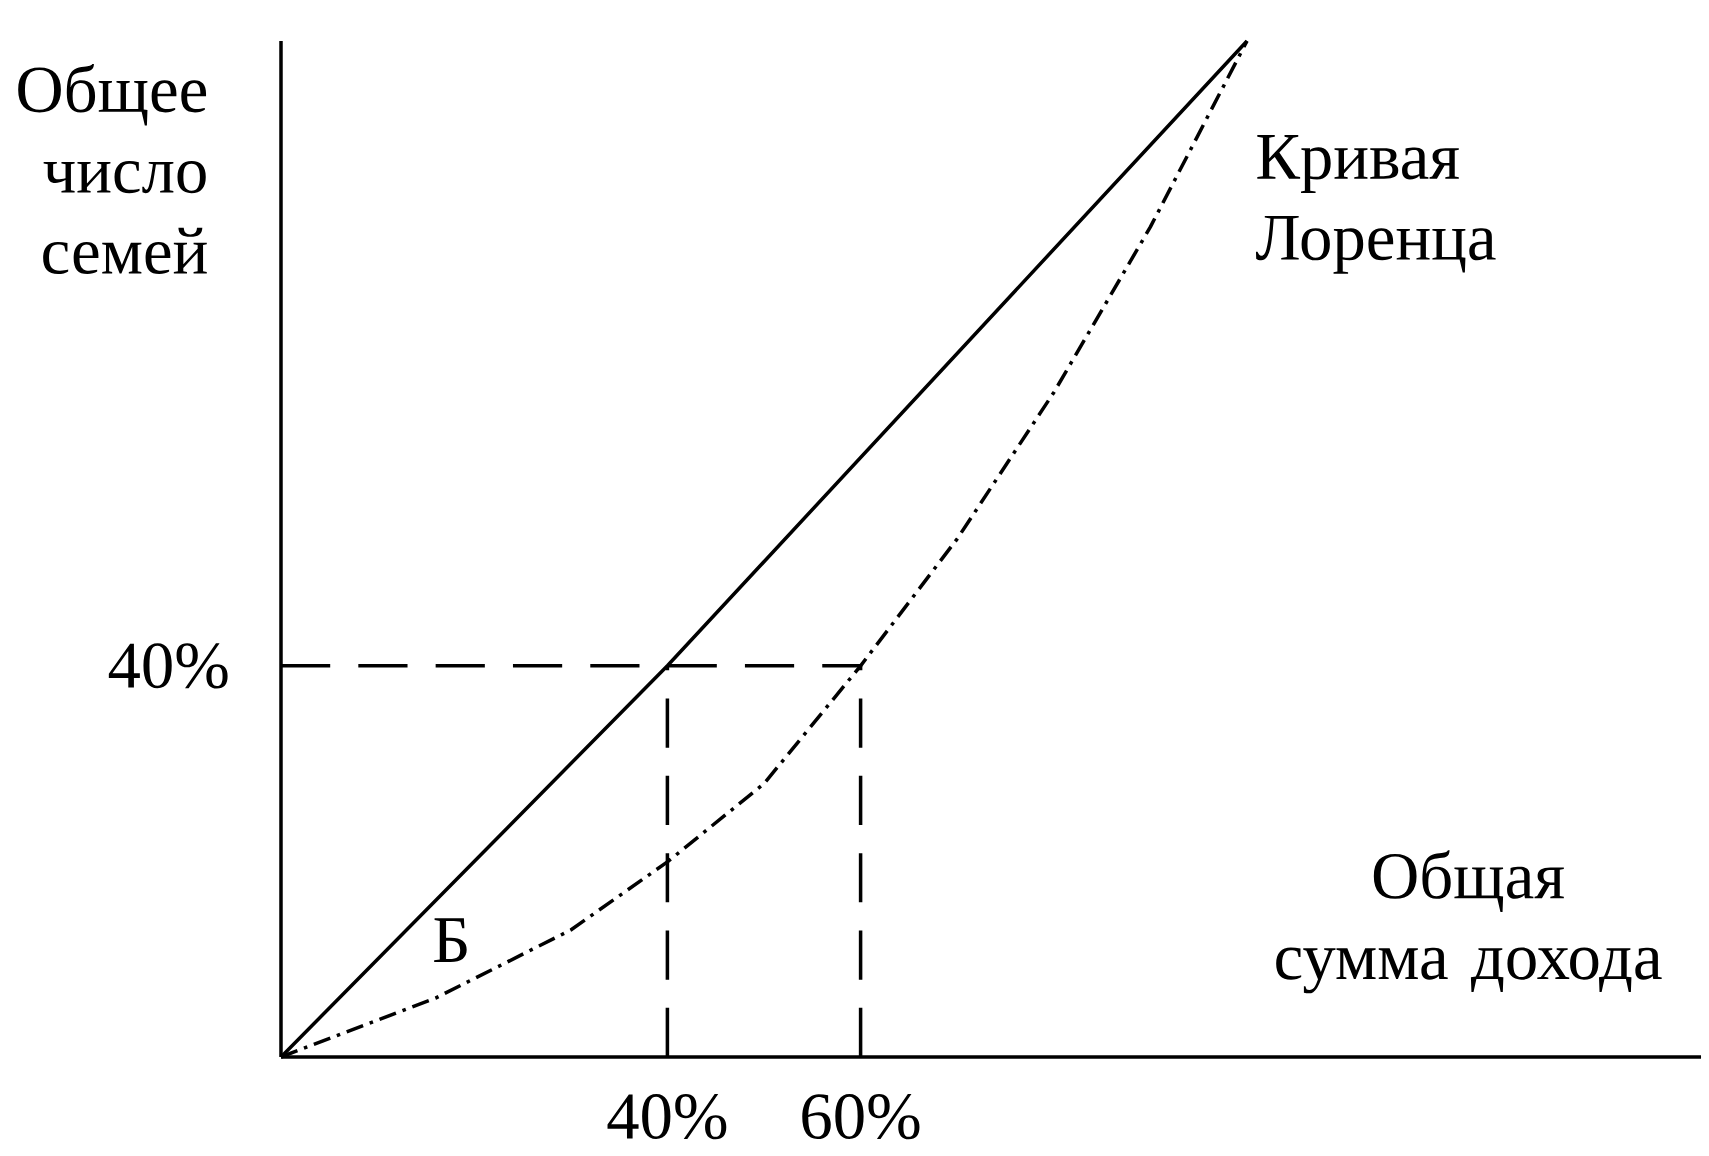  Describe the element at coordinates (112, 169) in the screenshot. I see `y-axis-title: Общее число семей` at that location.